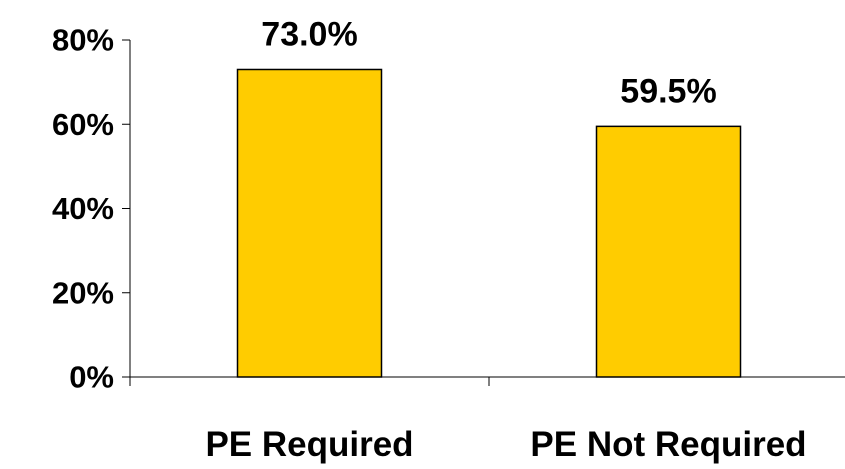 The height and width of the screenshot is (469, 845). Describe the element at coordinates (668, 251) in the screenshot. I see `bar-pe-not-required` at that location.